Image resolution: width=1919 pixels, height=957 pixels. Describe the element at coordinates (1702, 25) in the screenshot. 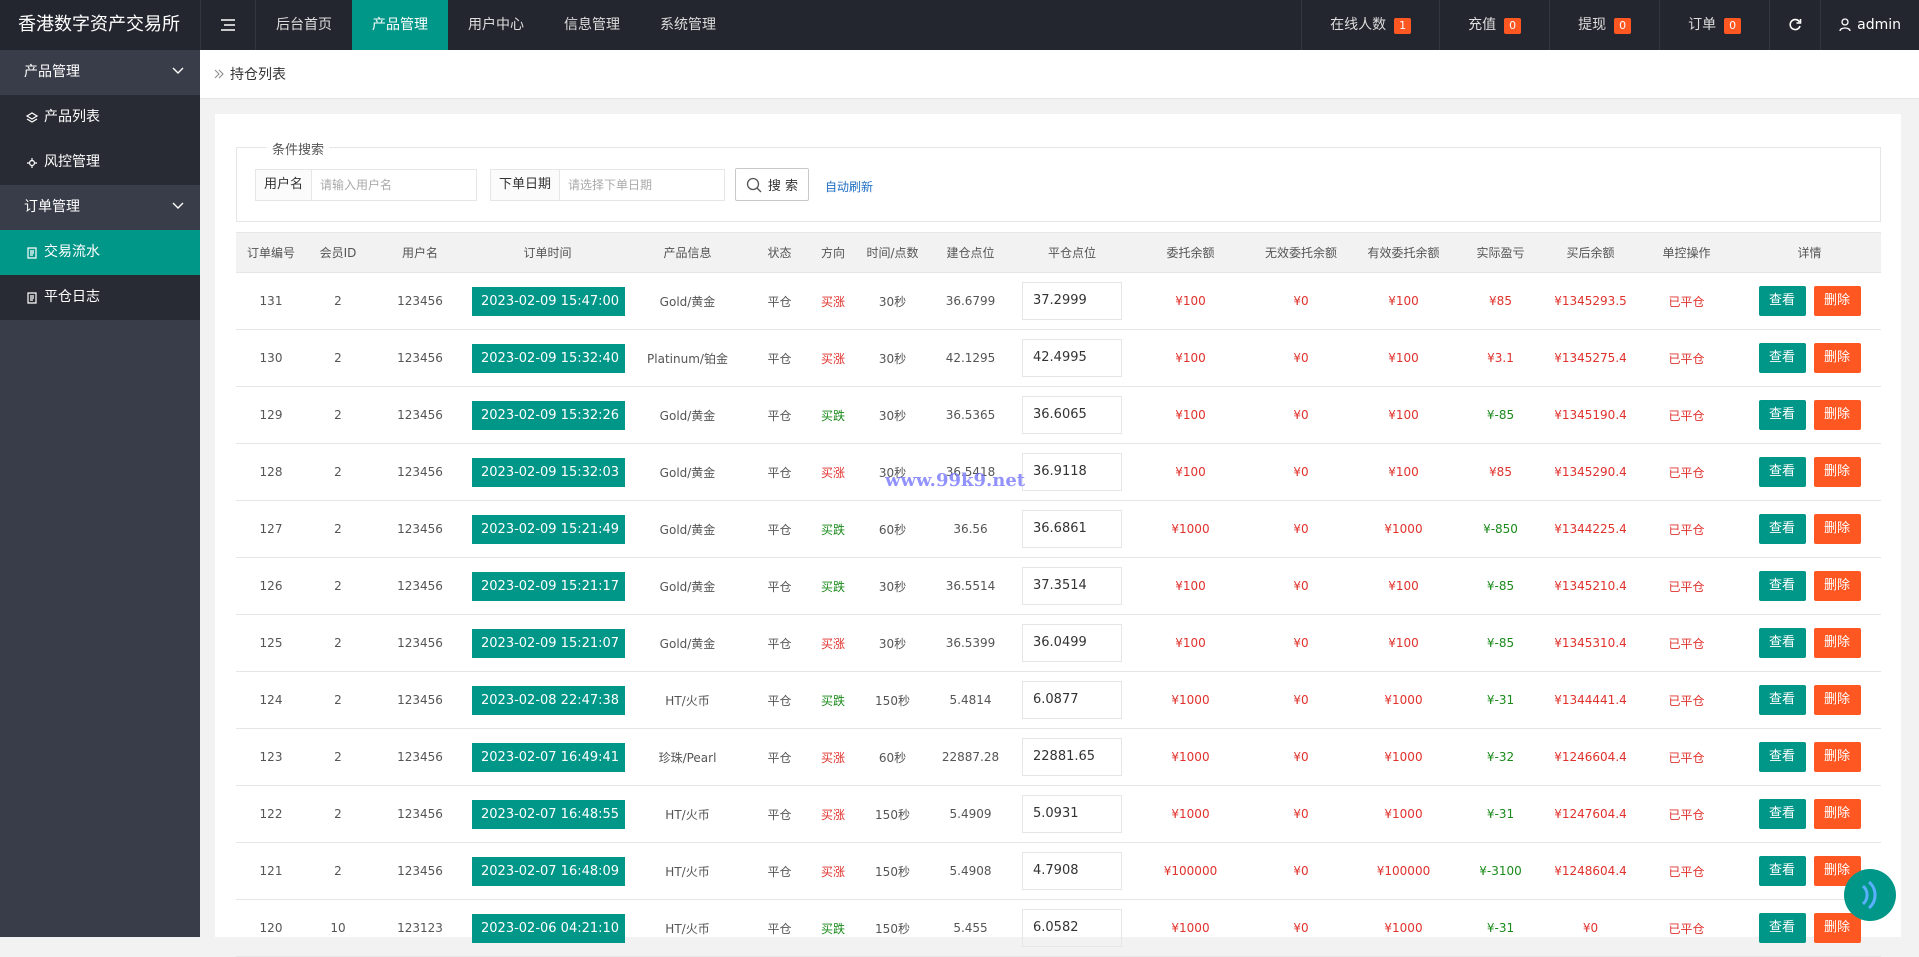

I see `stat-label: 订单` at that location.